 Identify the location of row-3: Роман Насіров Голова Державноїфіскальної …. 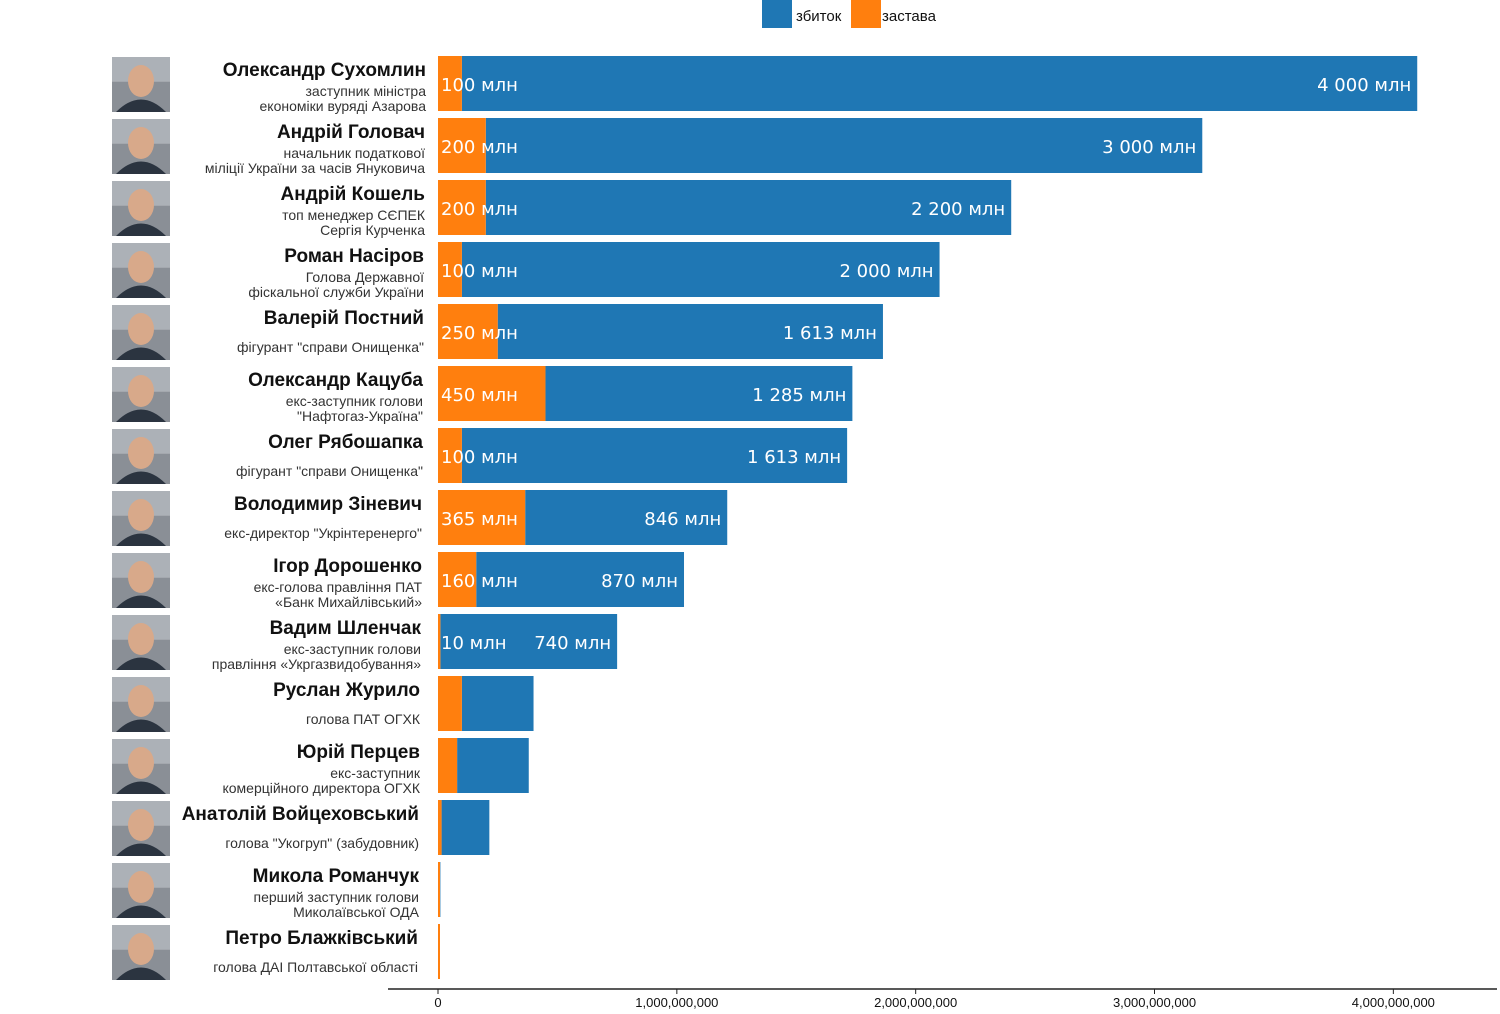
(526, 271).